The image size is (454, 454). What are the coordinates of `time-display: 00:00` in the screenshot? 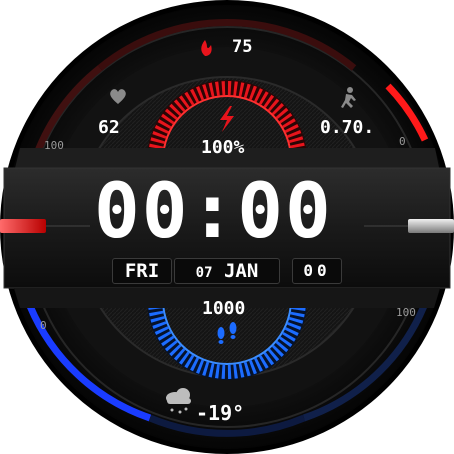 It's located at (213, 210).